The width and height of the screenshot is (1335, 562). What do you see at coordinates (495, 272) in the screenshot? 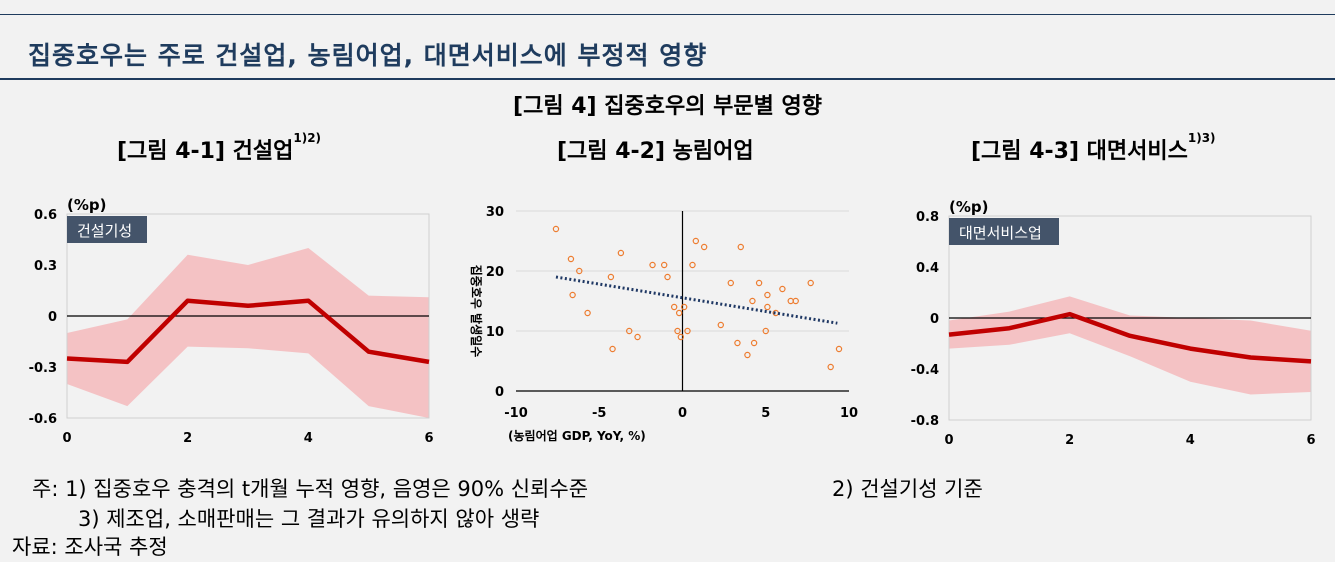
I see `y-tick-label: 20` at bounding box center [495, 272].